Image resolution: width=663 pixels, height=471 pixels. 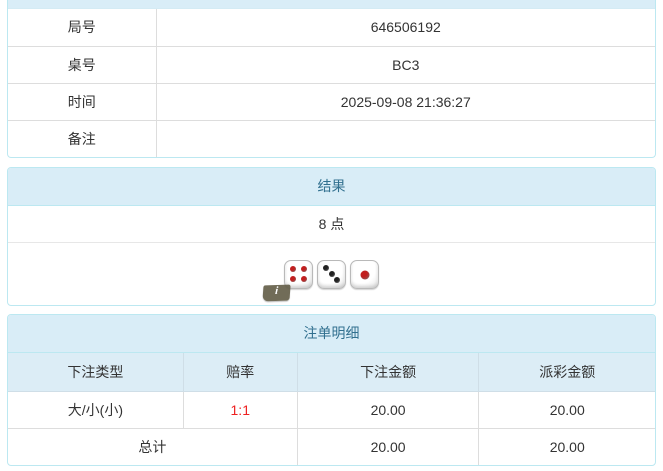 What do you see at coordinates (566, 446) in the screenshot?
I see `total-payout-amount: 20.00` at bounding box center [566, 446].